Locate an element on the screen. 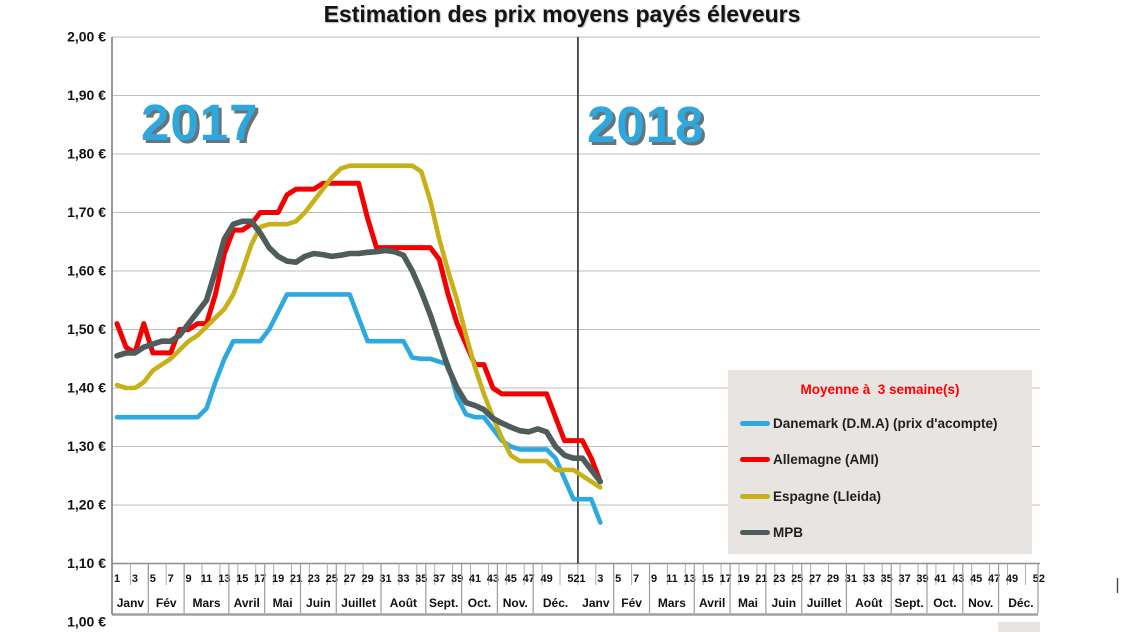 Image resolution: width=1124 pixels, height=632 pixels. legend-swatch-mpb is located at coordinates (755, 533).